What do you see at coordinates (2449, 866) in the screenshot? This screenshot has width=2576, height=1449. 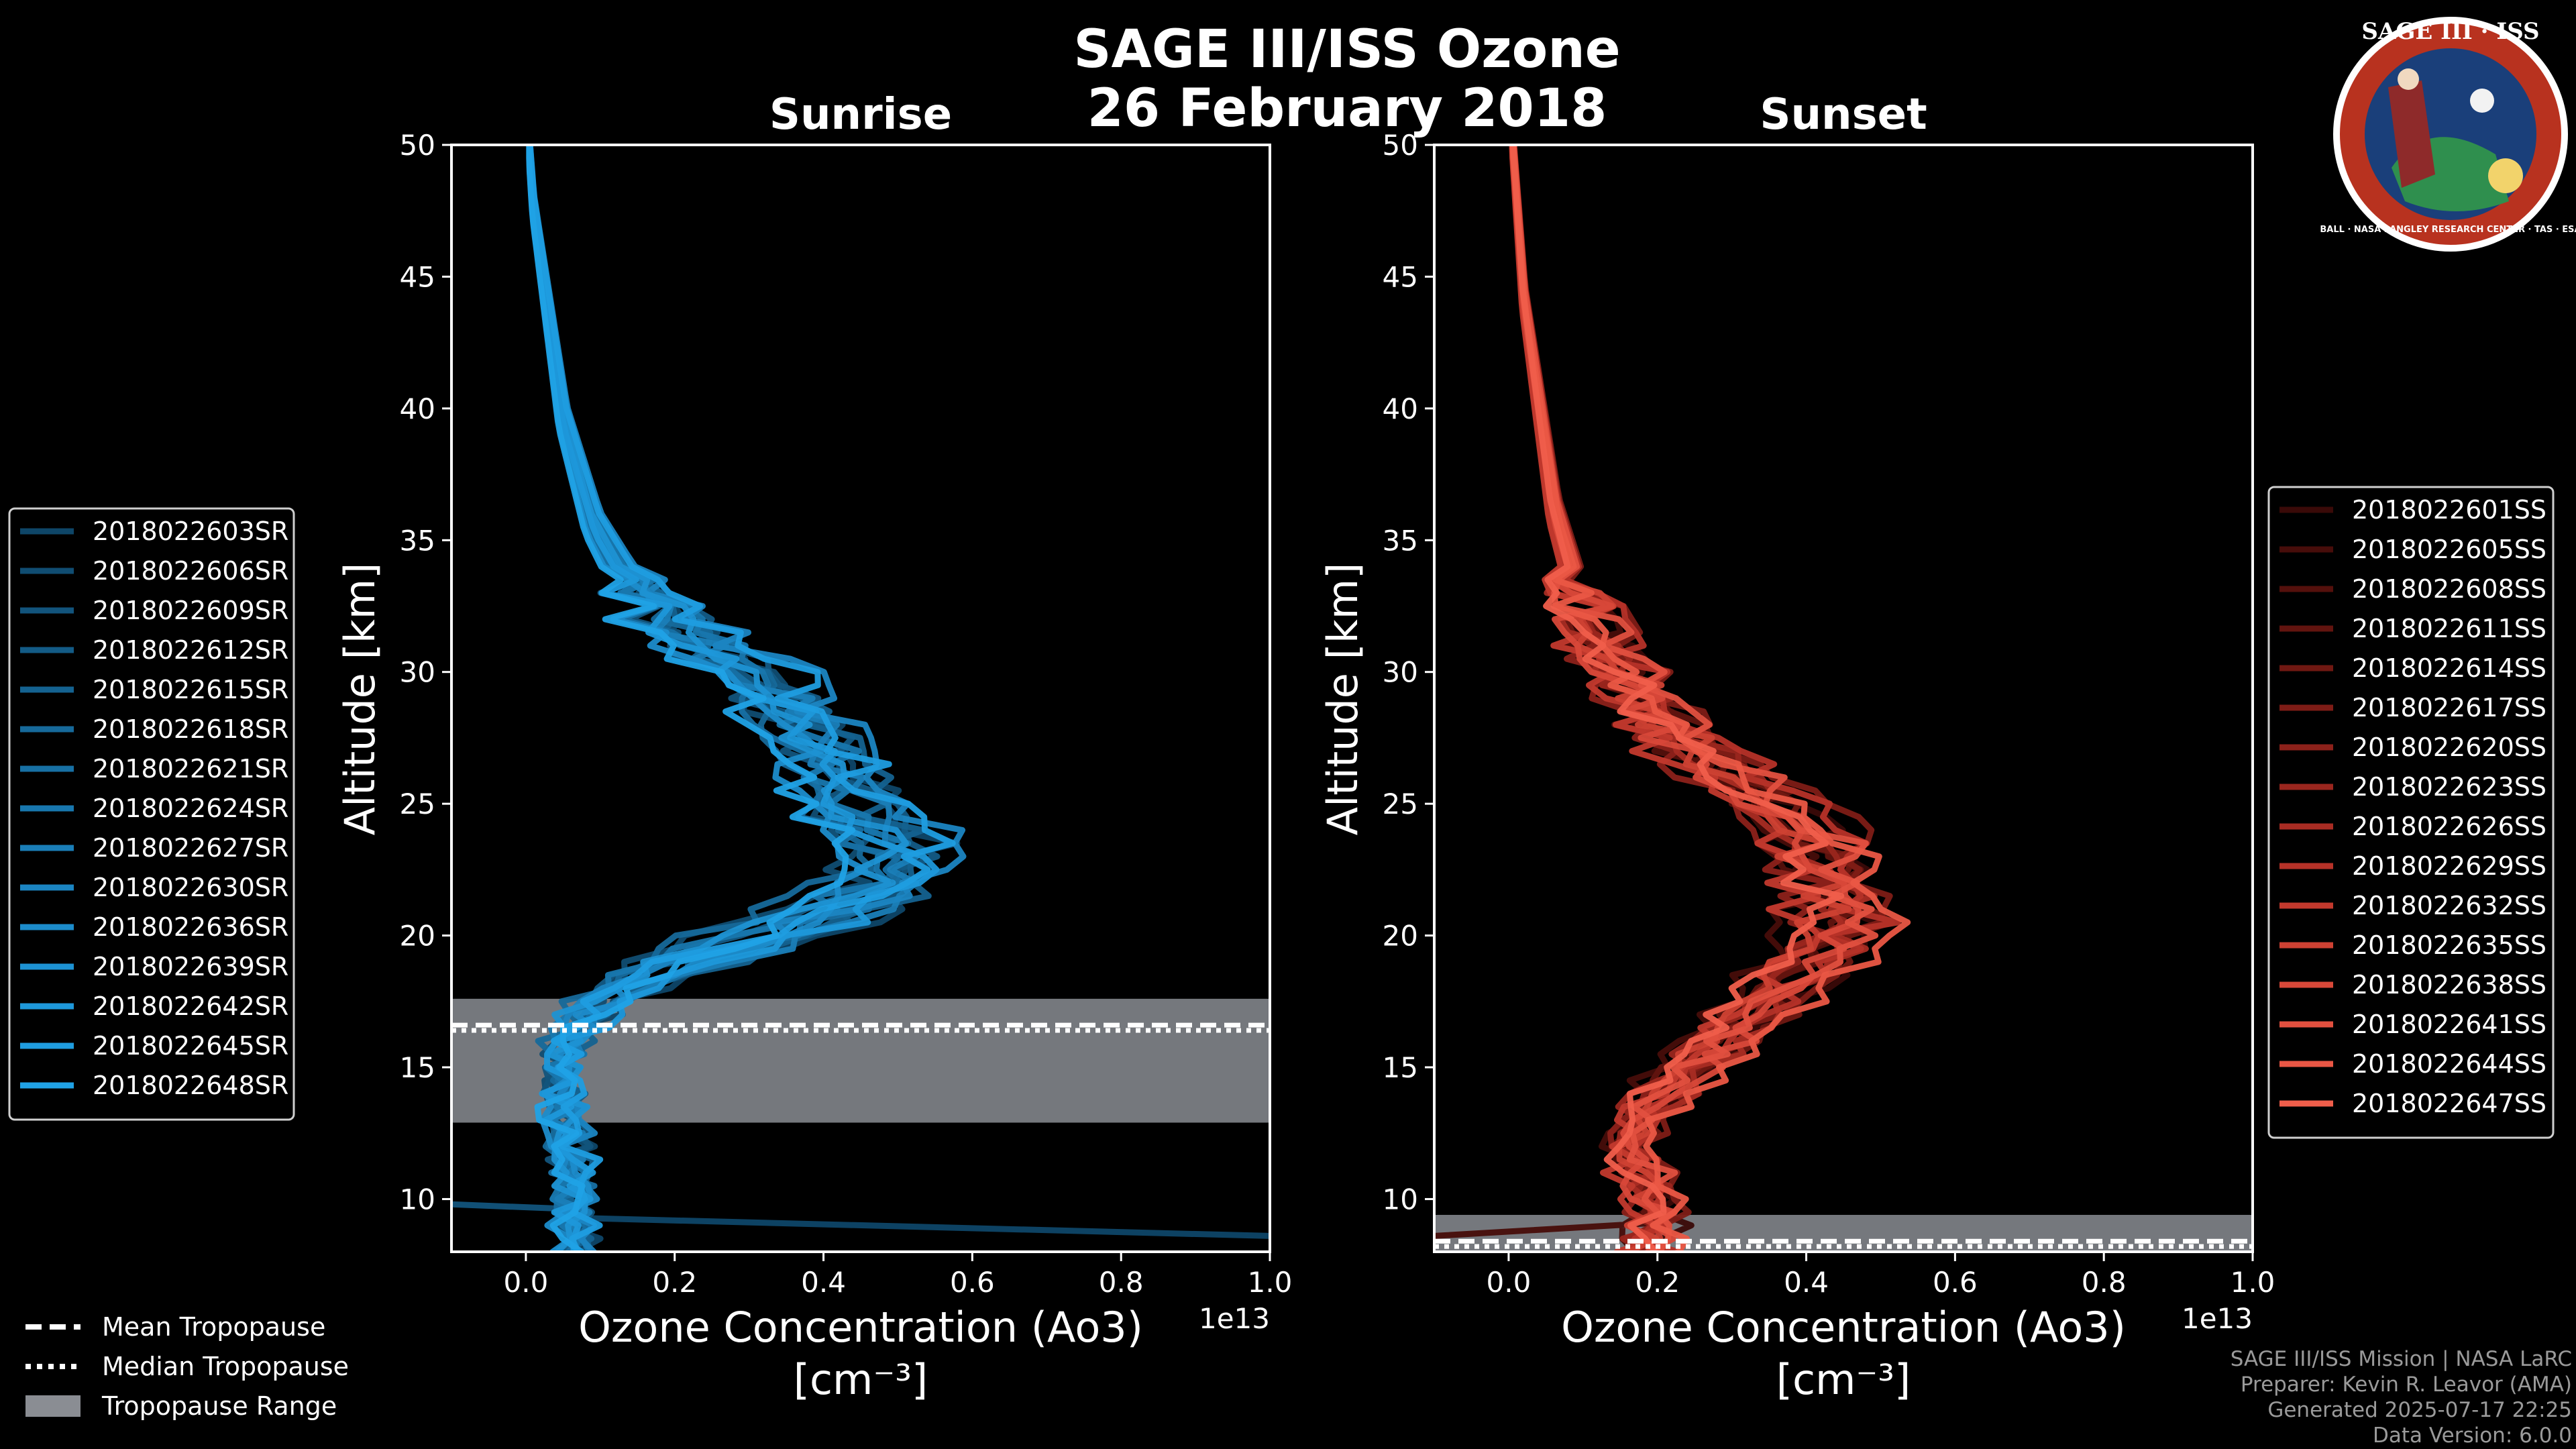 I see `sunset-legend-label: 2018022629SS` at bounding box center [2449, 866].